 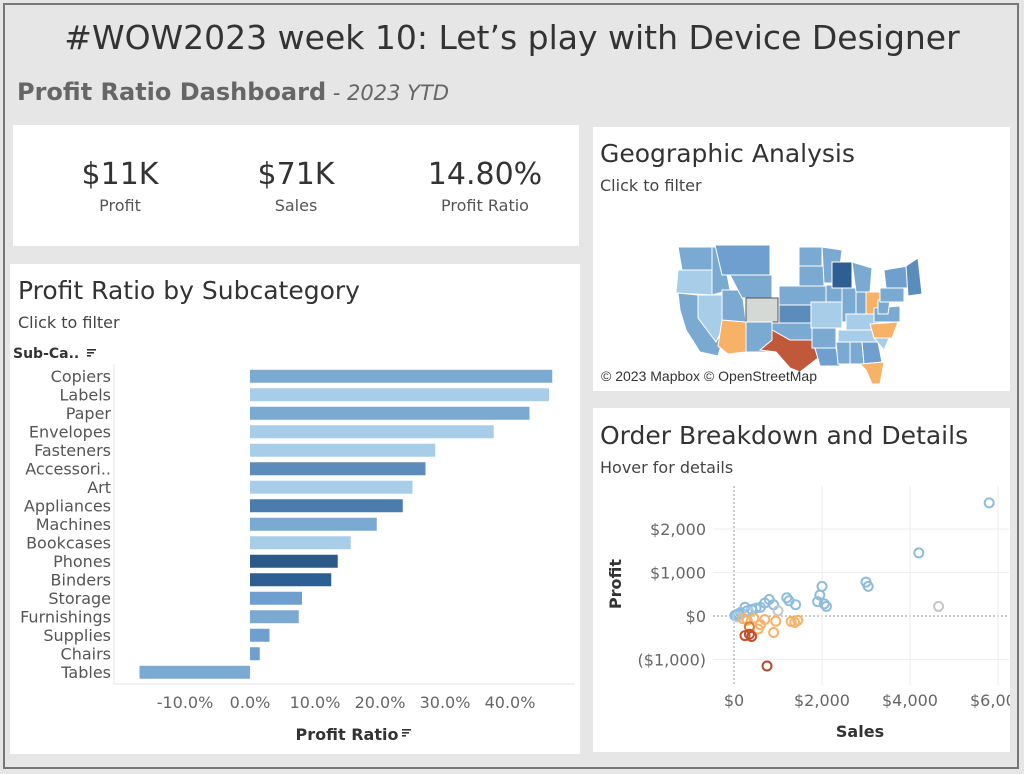 I want to click on category-label: Appliances, so click(x=67, y=505).